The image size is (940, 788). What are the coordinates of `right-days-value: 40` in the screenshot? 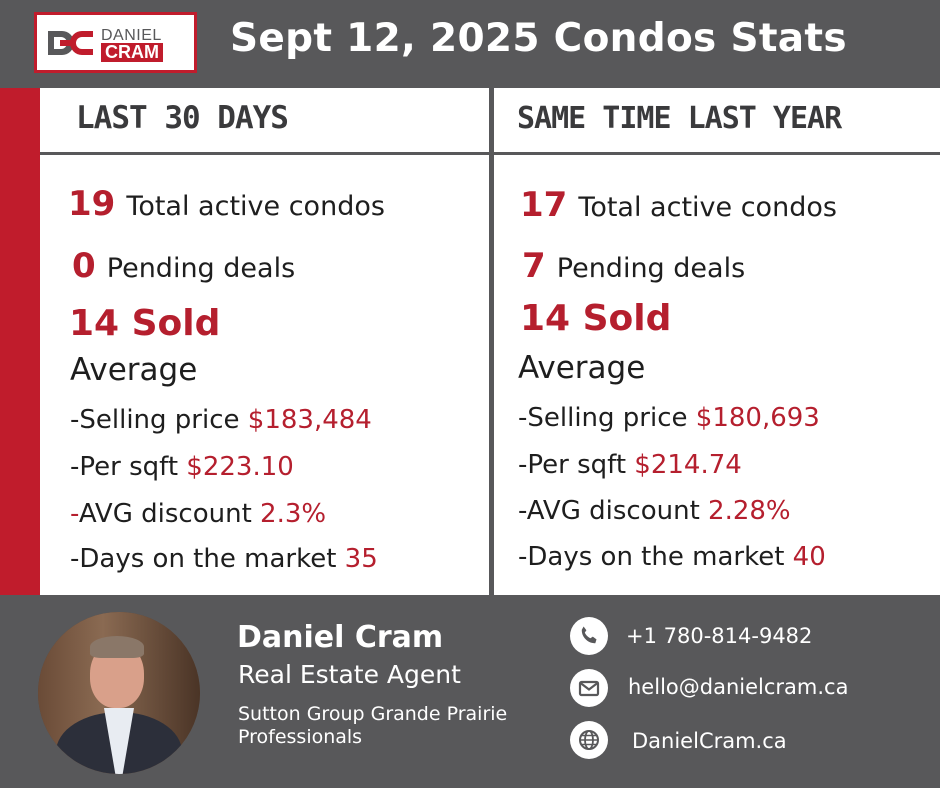 It's located at (809, 557).